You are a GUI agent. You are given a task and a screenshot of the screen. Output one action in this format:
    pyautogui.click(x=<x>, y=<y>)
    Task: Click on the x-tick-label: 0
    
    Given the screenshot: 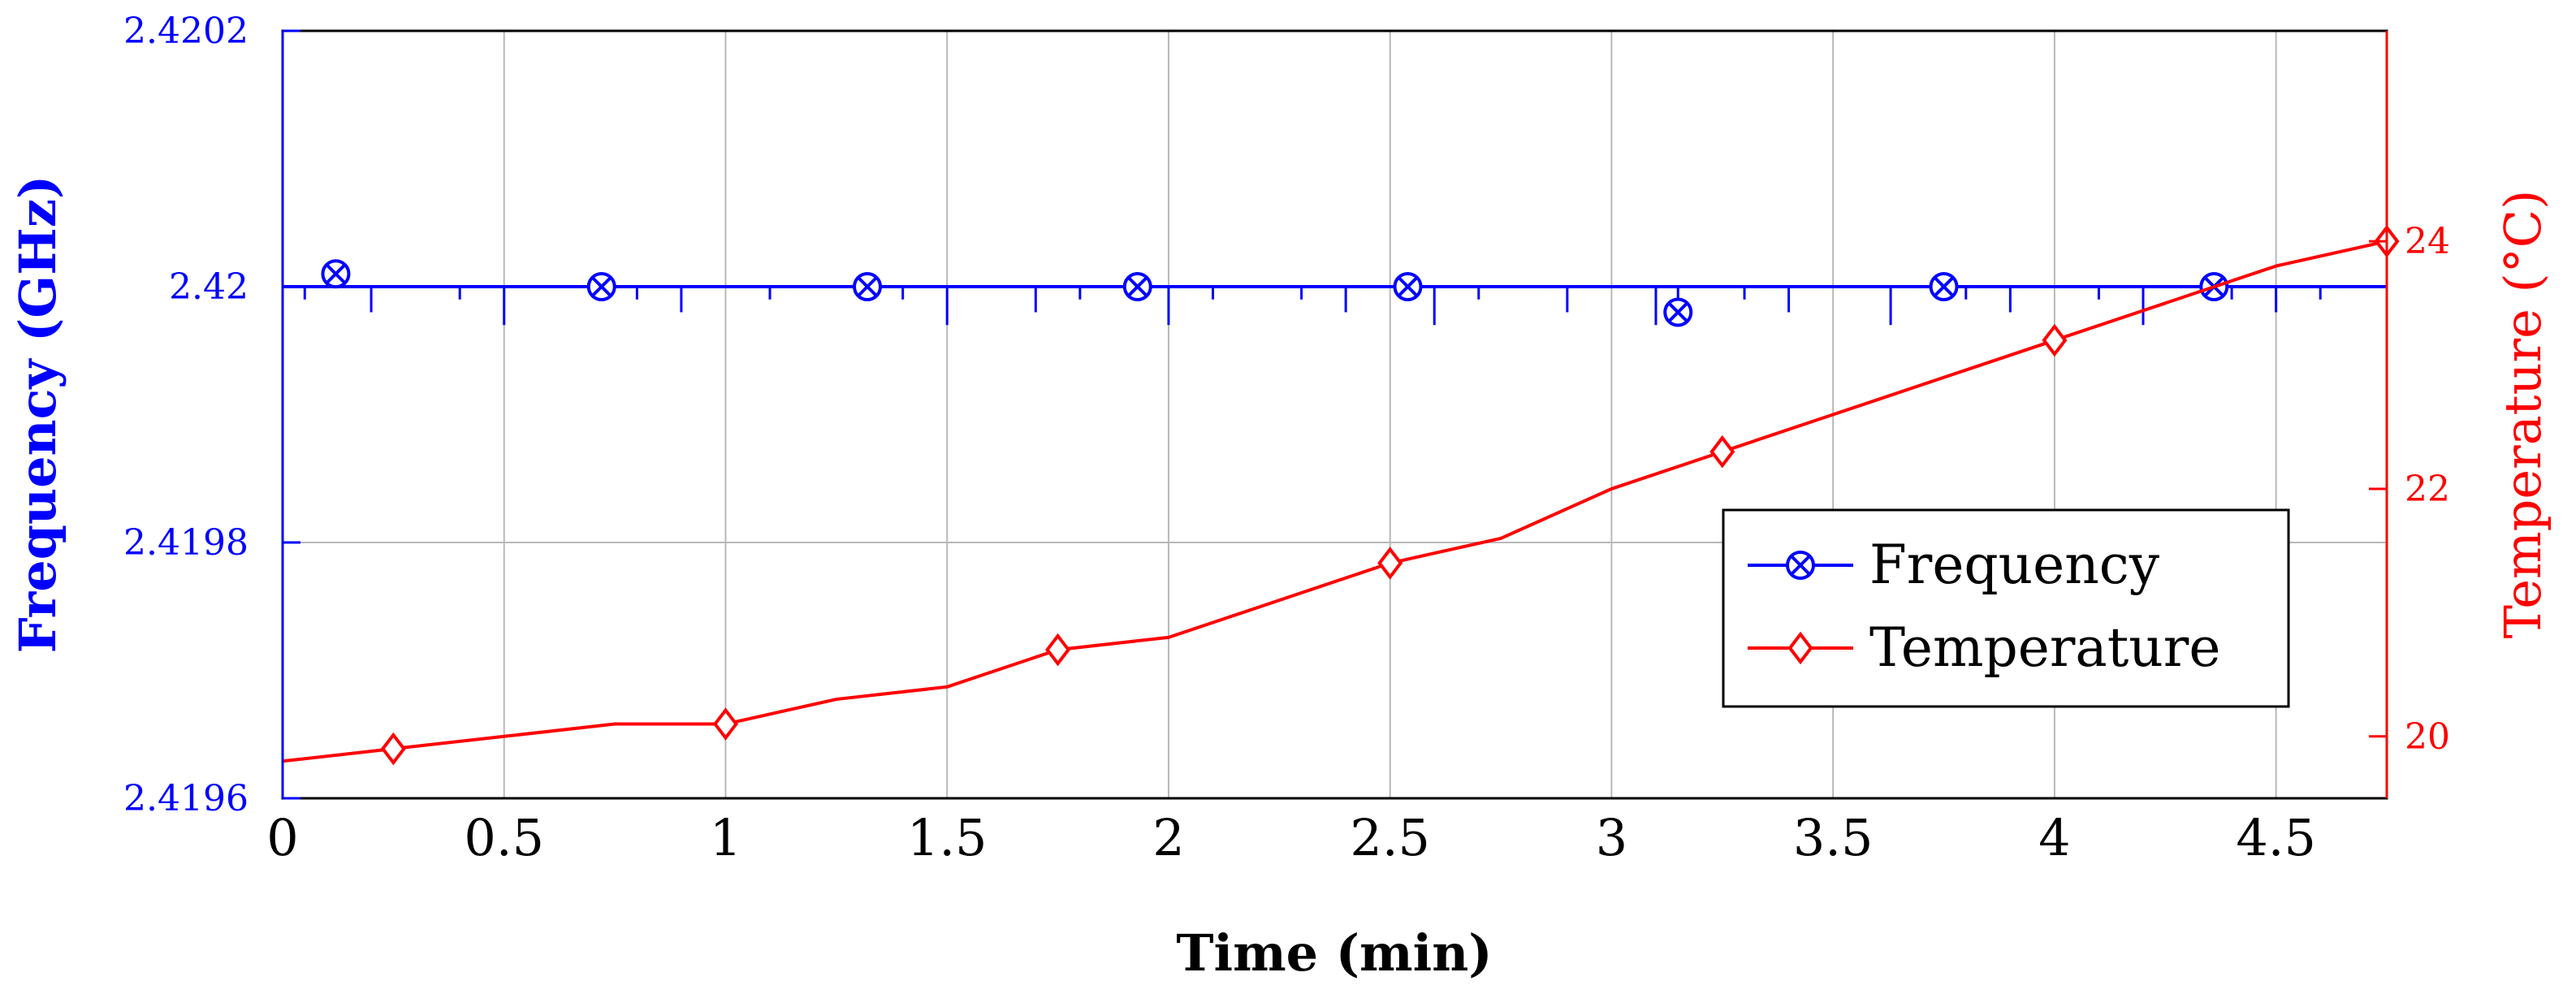 What is the action you would take?
    pyautogui.click(x=282, y=838)
    